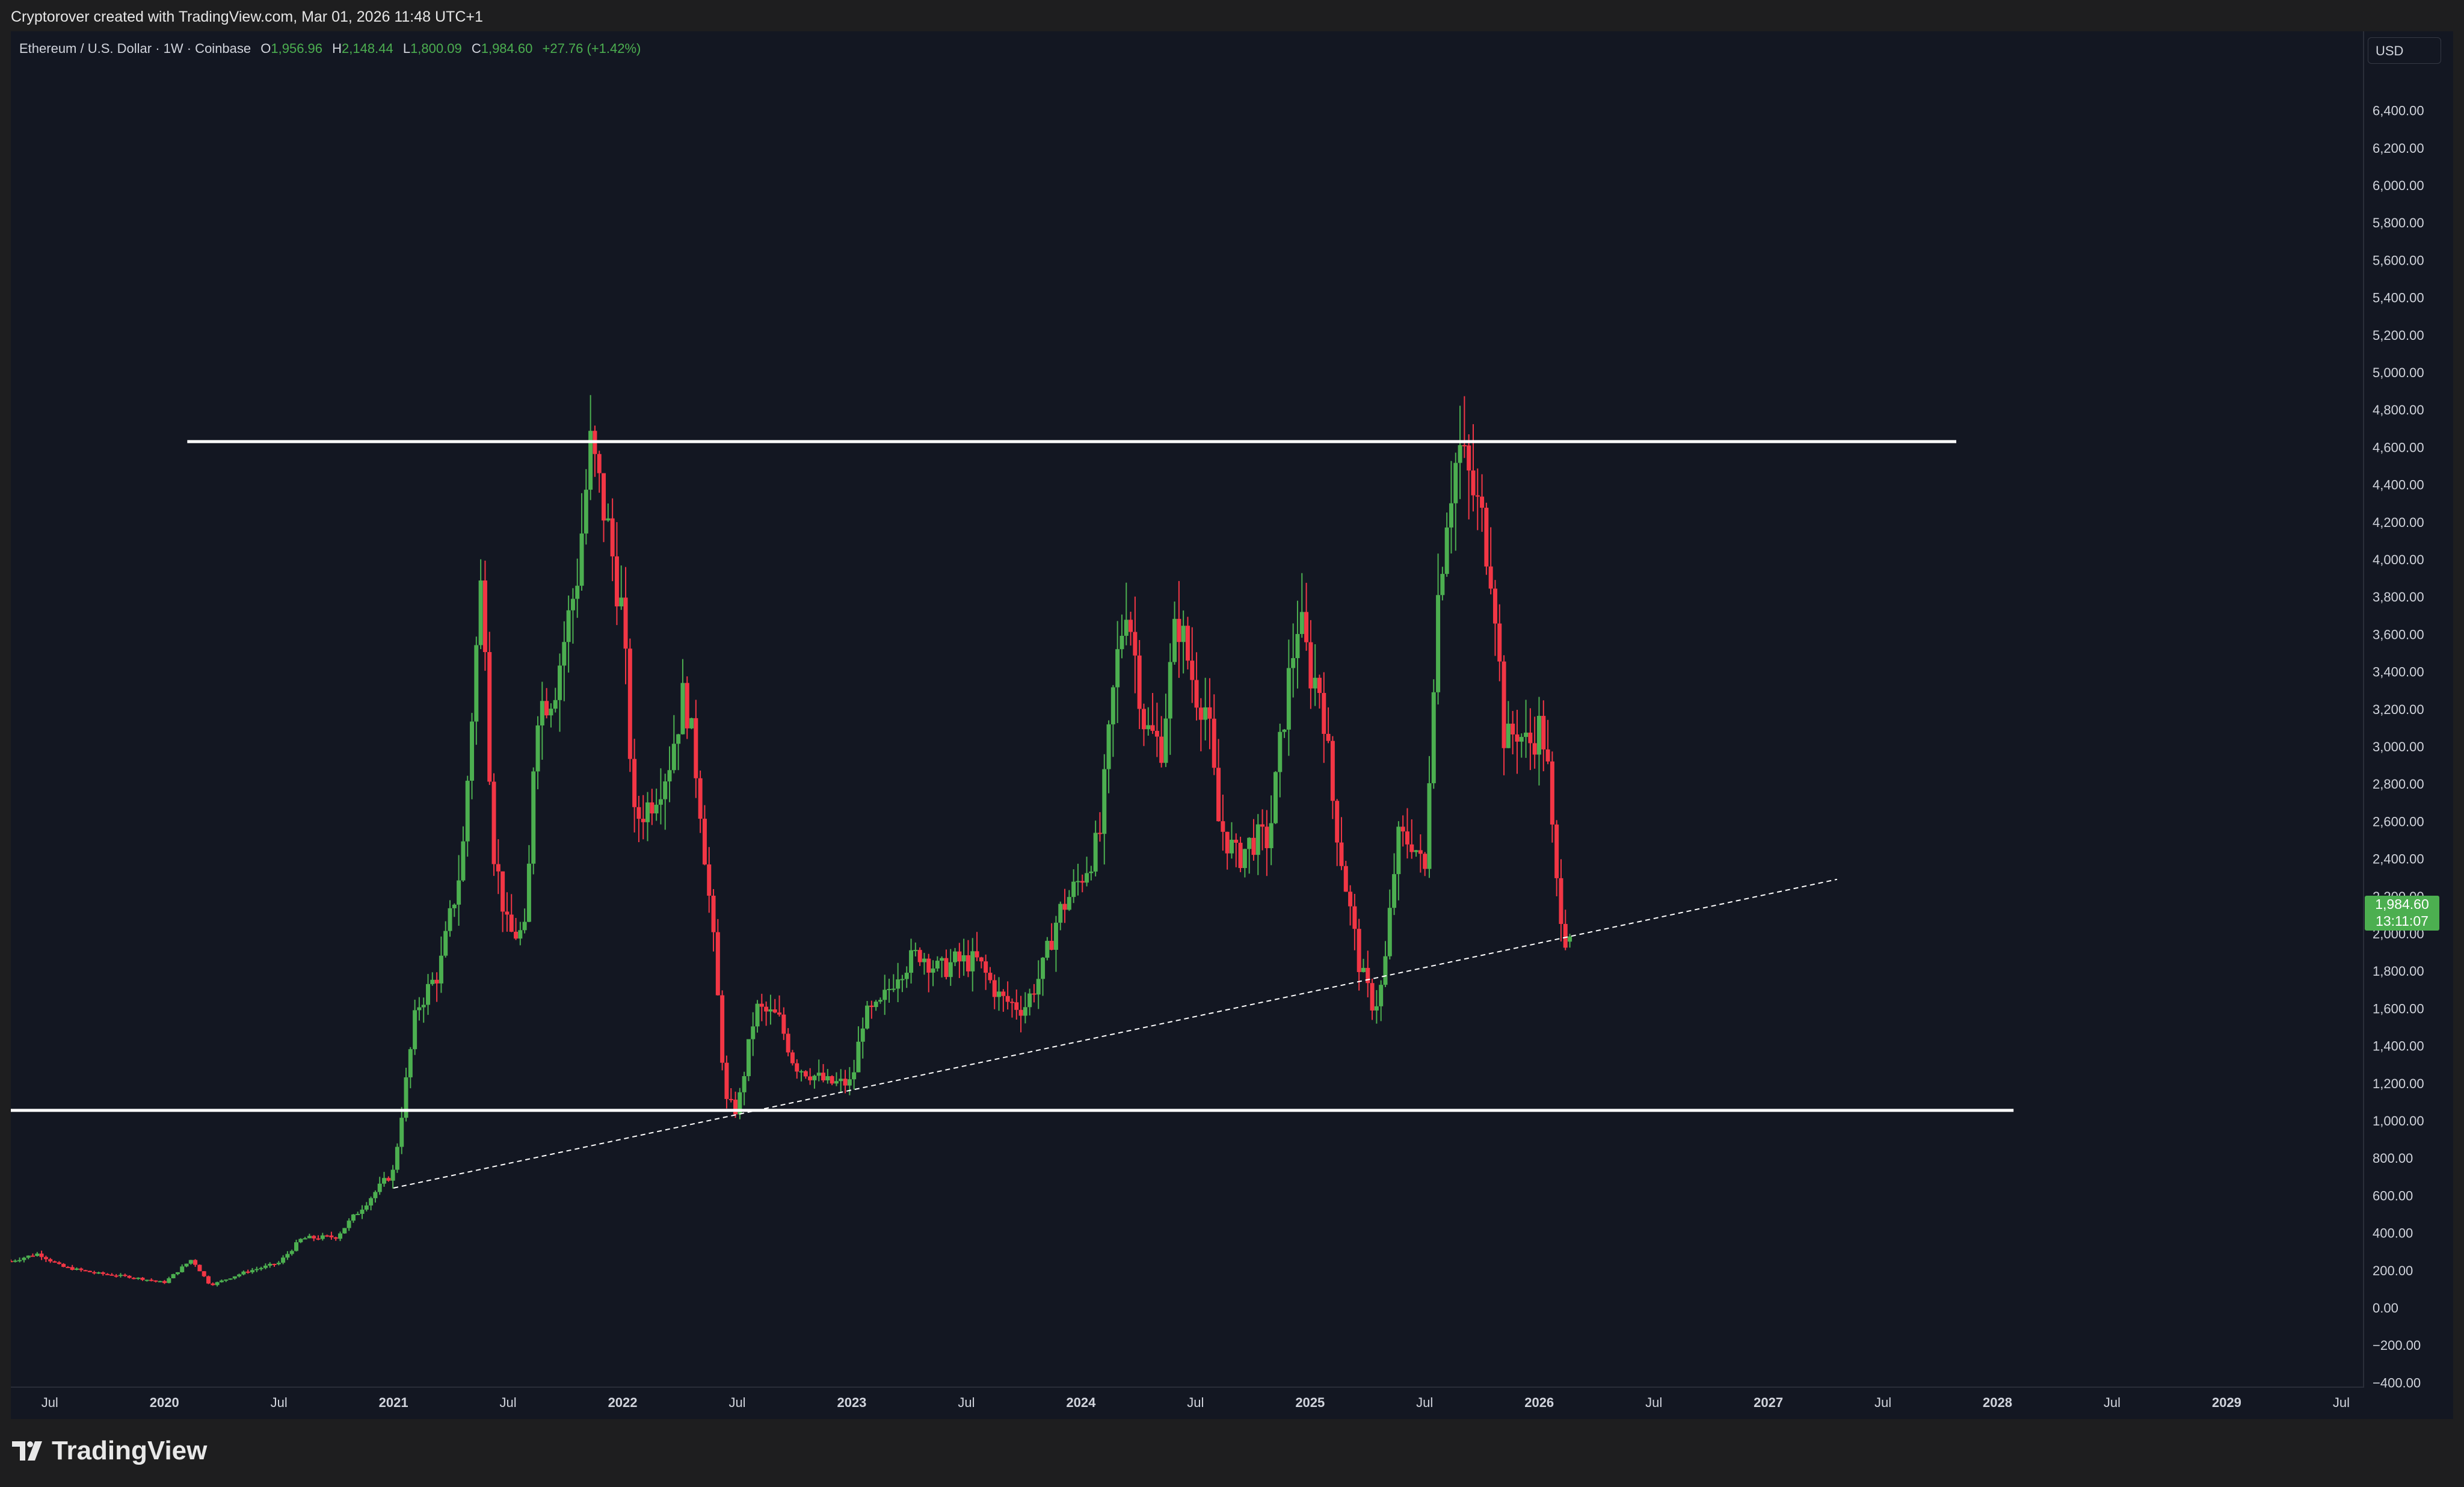 This screenshot has width=2464, height=1487. What do you see at coordinates (130, 1450) in the screenshot?
I see `brand-name: TradingView` at bounding box center [130, 1450].